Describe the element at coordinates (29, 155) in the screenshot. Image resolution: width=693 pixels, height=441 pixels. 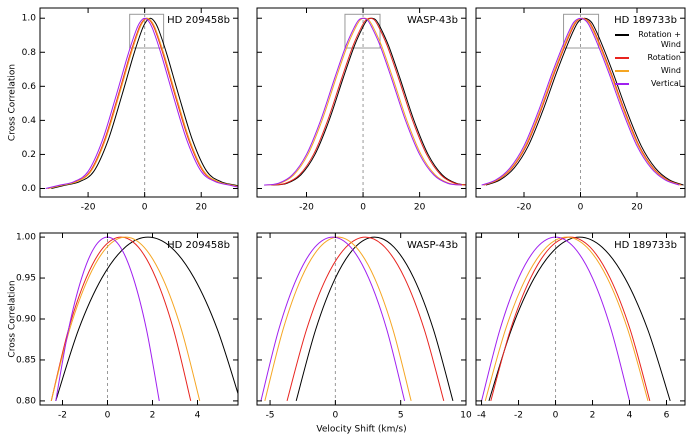
I see `y-tick-label: 0.2` at that location.